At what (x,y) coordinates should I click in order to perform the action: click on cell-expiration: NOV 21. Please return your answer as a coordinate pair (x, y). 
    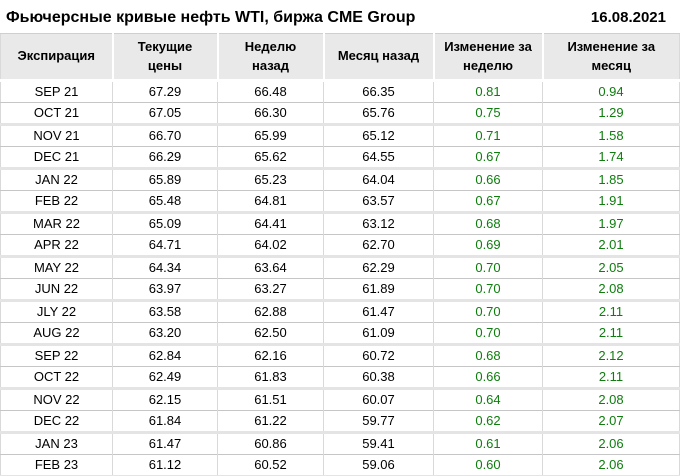
    Looking at the image, I should click on (56, 135).